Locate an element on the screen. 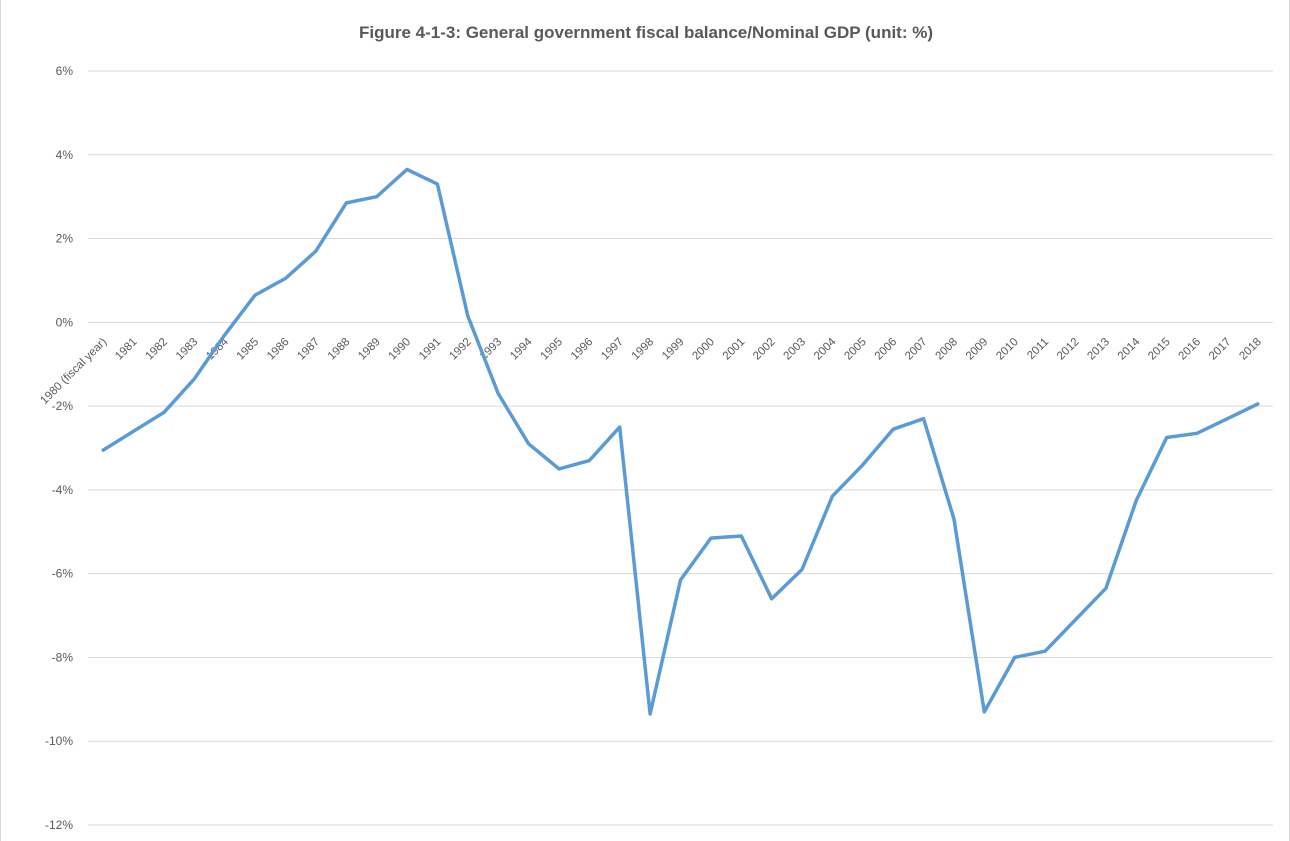 Image resolution: width=1290 pixels, height=841 pixels. y-axis-labels: 6% 4% 2% 0% -2% -4% -6% -8% -10% -12% is located at coordinates (59, 448).